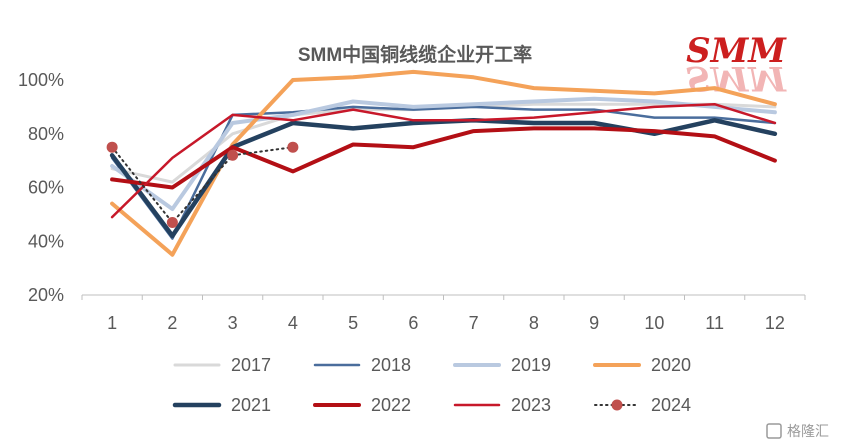 The width and height of the screenshot is (843, 447). I want to click on series-line-2024, so click(202, 185).